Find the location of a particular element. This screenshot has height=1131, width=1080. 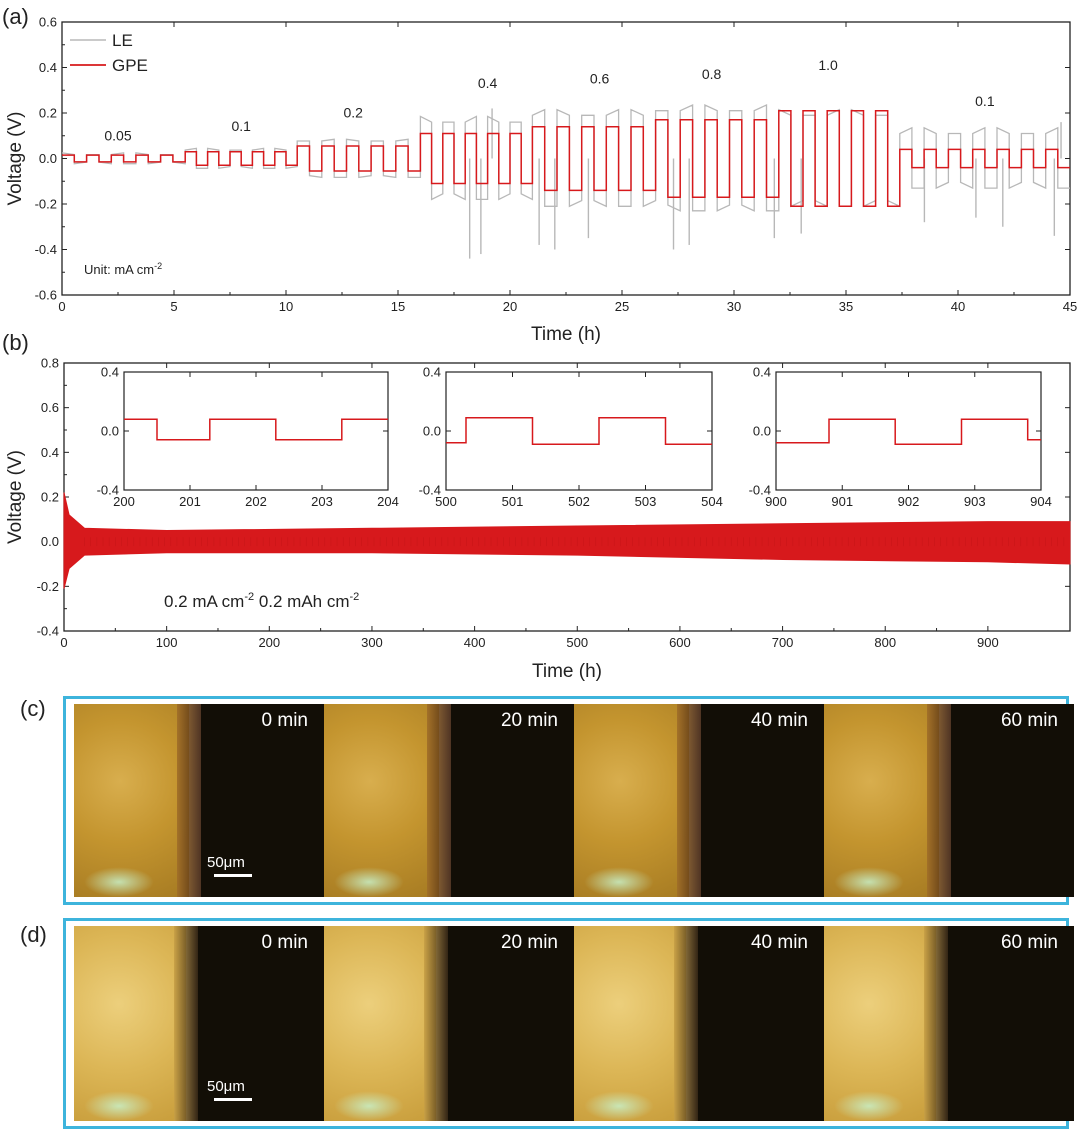

a-rate-label: 0.4 is located at coordinates (488, 83).